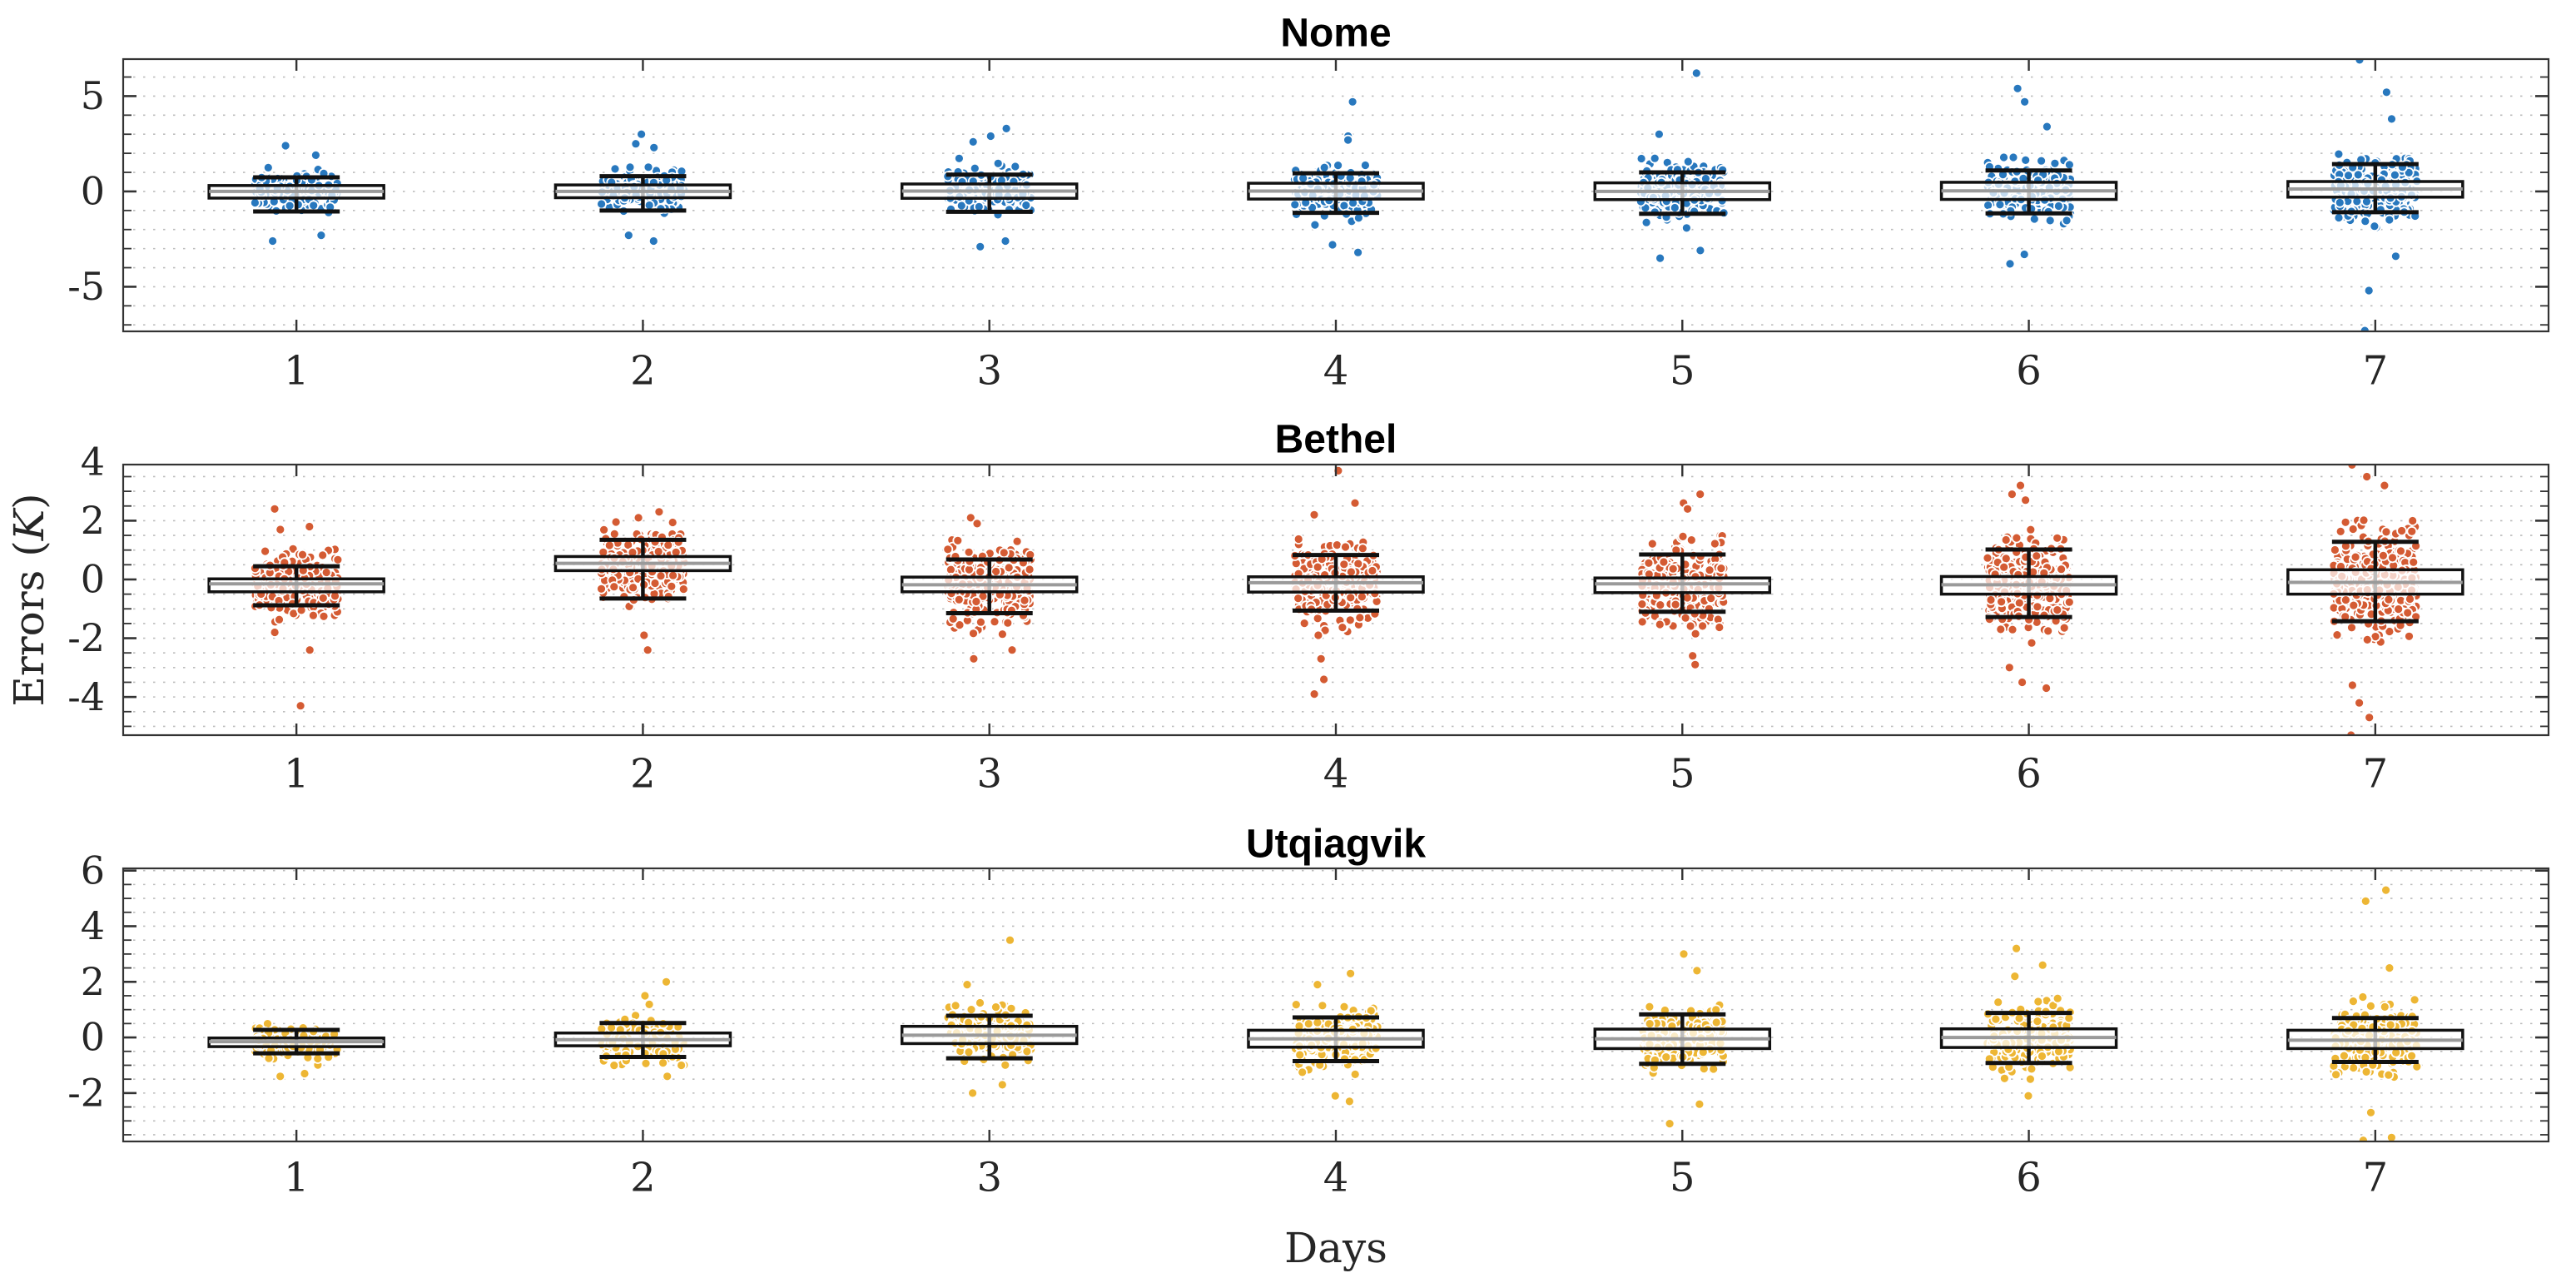 The image size is (2576, 1278). What do you see at coordinates (643, 371) in the screenshot?
I see `x-tick-label: 2` at bounding box center [643, 371].